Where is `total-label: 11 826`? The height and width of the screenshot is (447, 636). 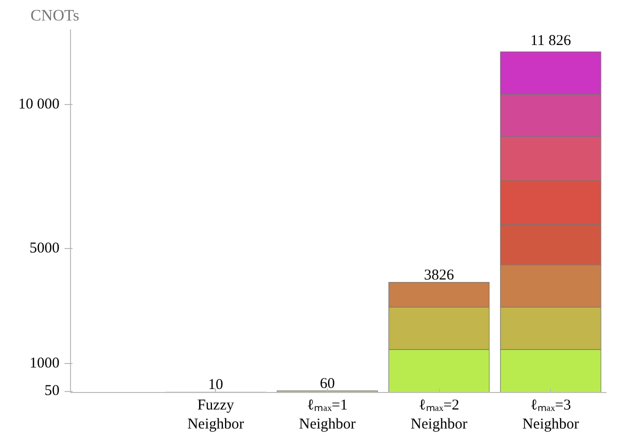 total-label: 11 826 is located at coordinates (551, 40).